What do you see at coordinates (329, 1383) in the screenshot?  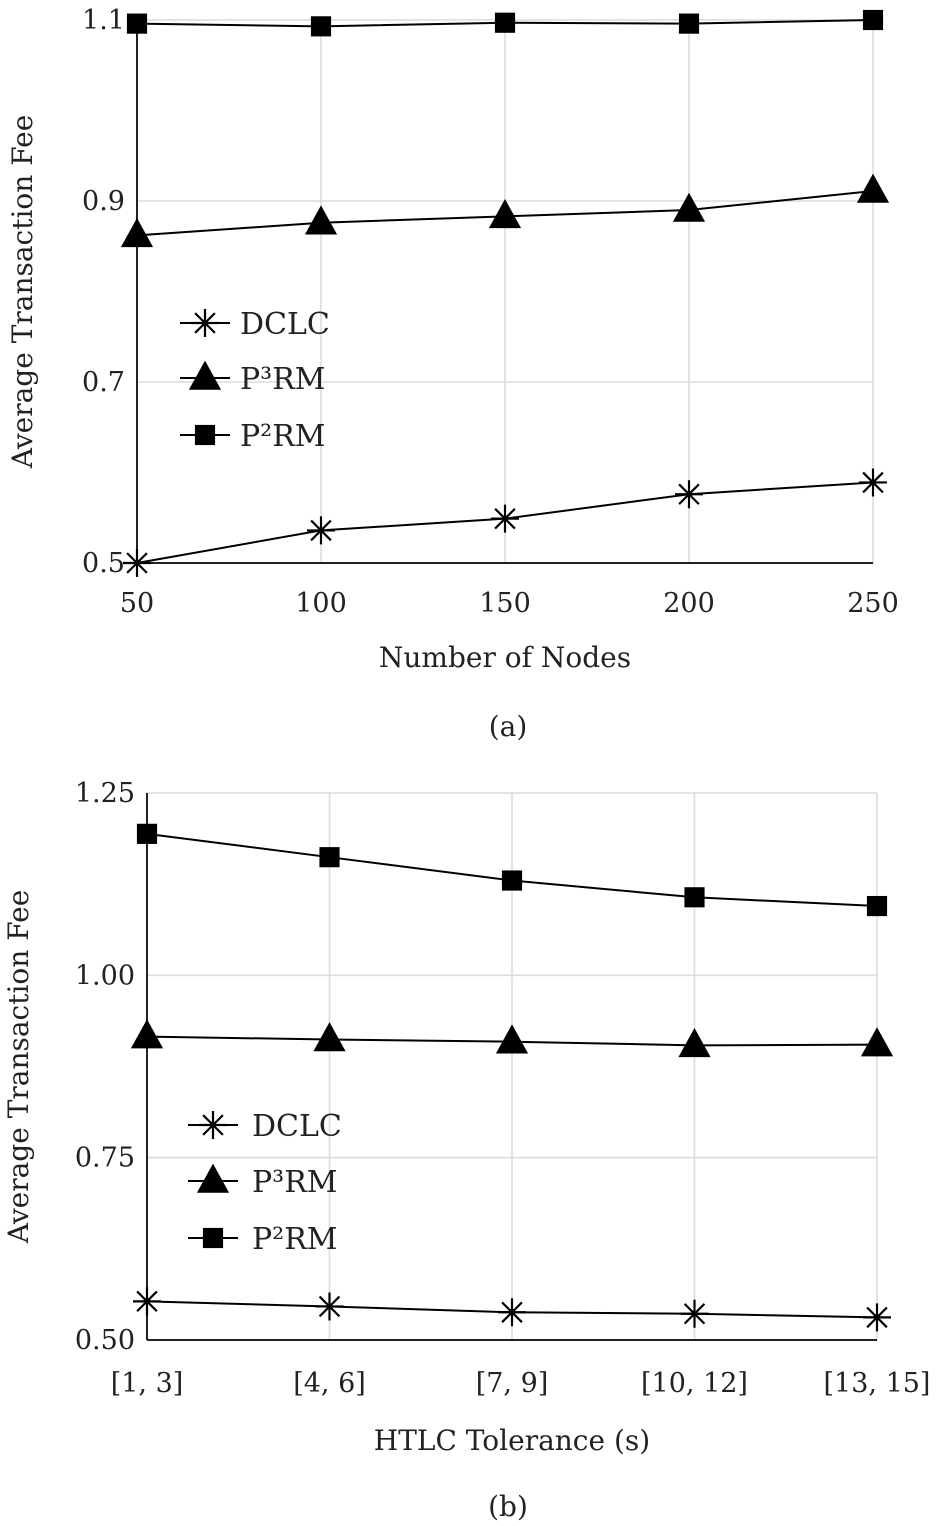 I see `x-tick-label: [4, 6]` at bounding box center [329, 1383].